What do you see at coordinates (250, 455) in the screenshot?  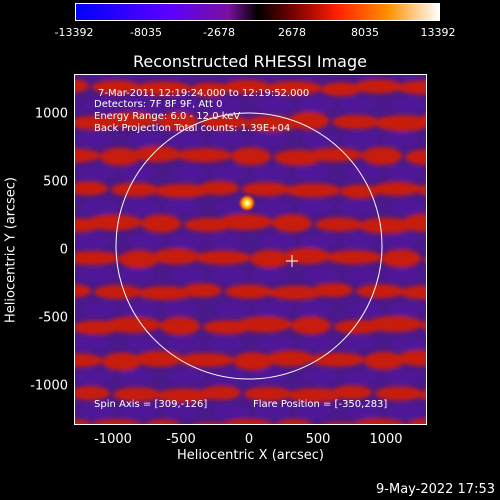 I see `x-axis-label: Heliocentric X (arcsec)` at bounding box center [250, 455].